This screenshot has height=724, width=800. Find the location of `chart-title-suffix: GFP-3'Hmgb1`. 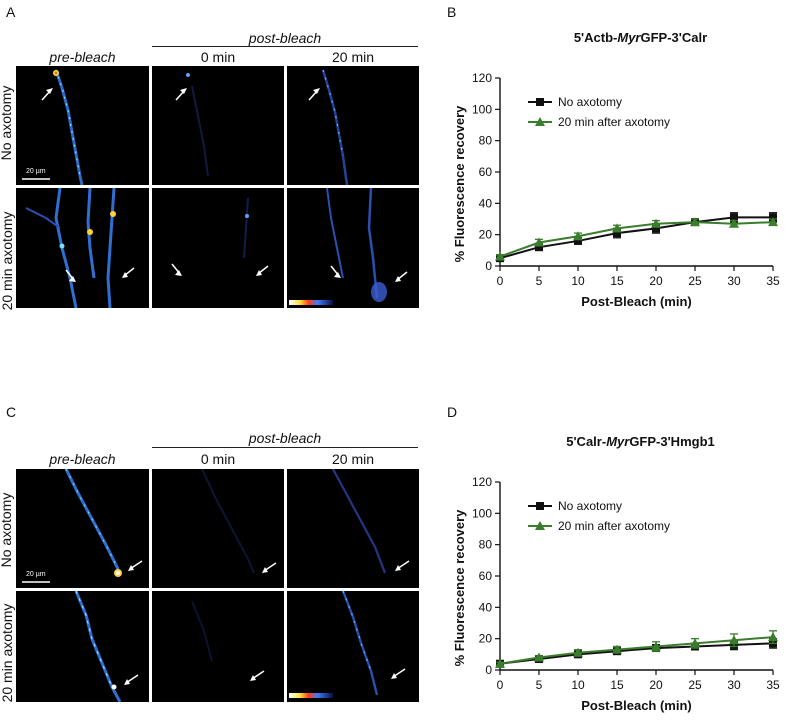

chart-title-suffix: GFP-3'Hmgb1 is located at coordinates (671, 441).